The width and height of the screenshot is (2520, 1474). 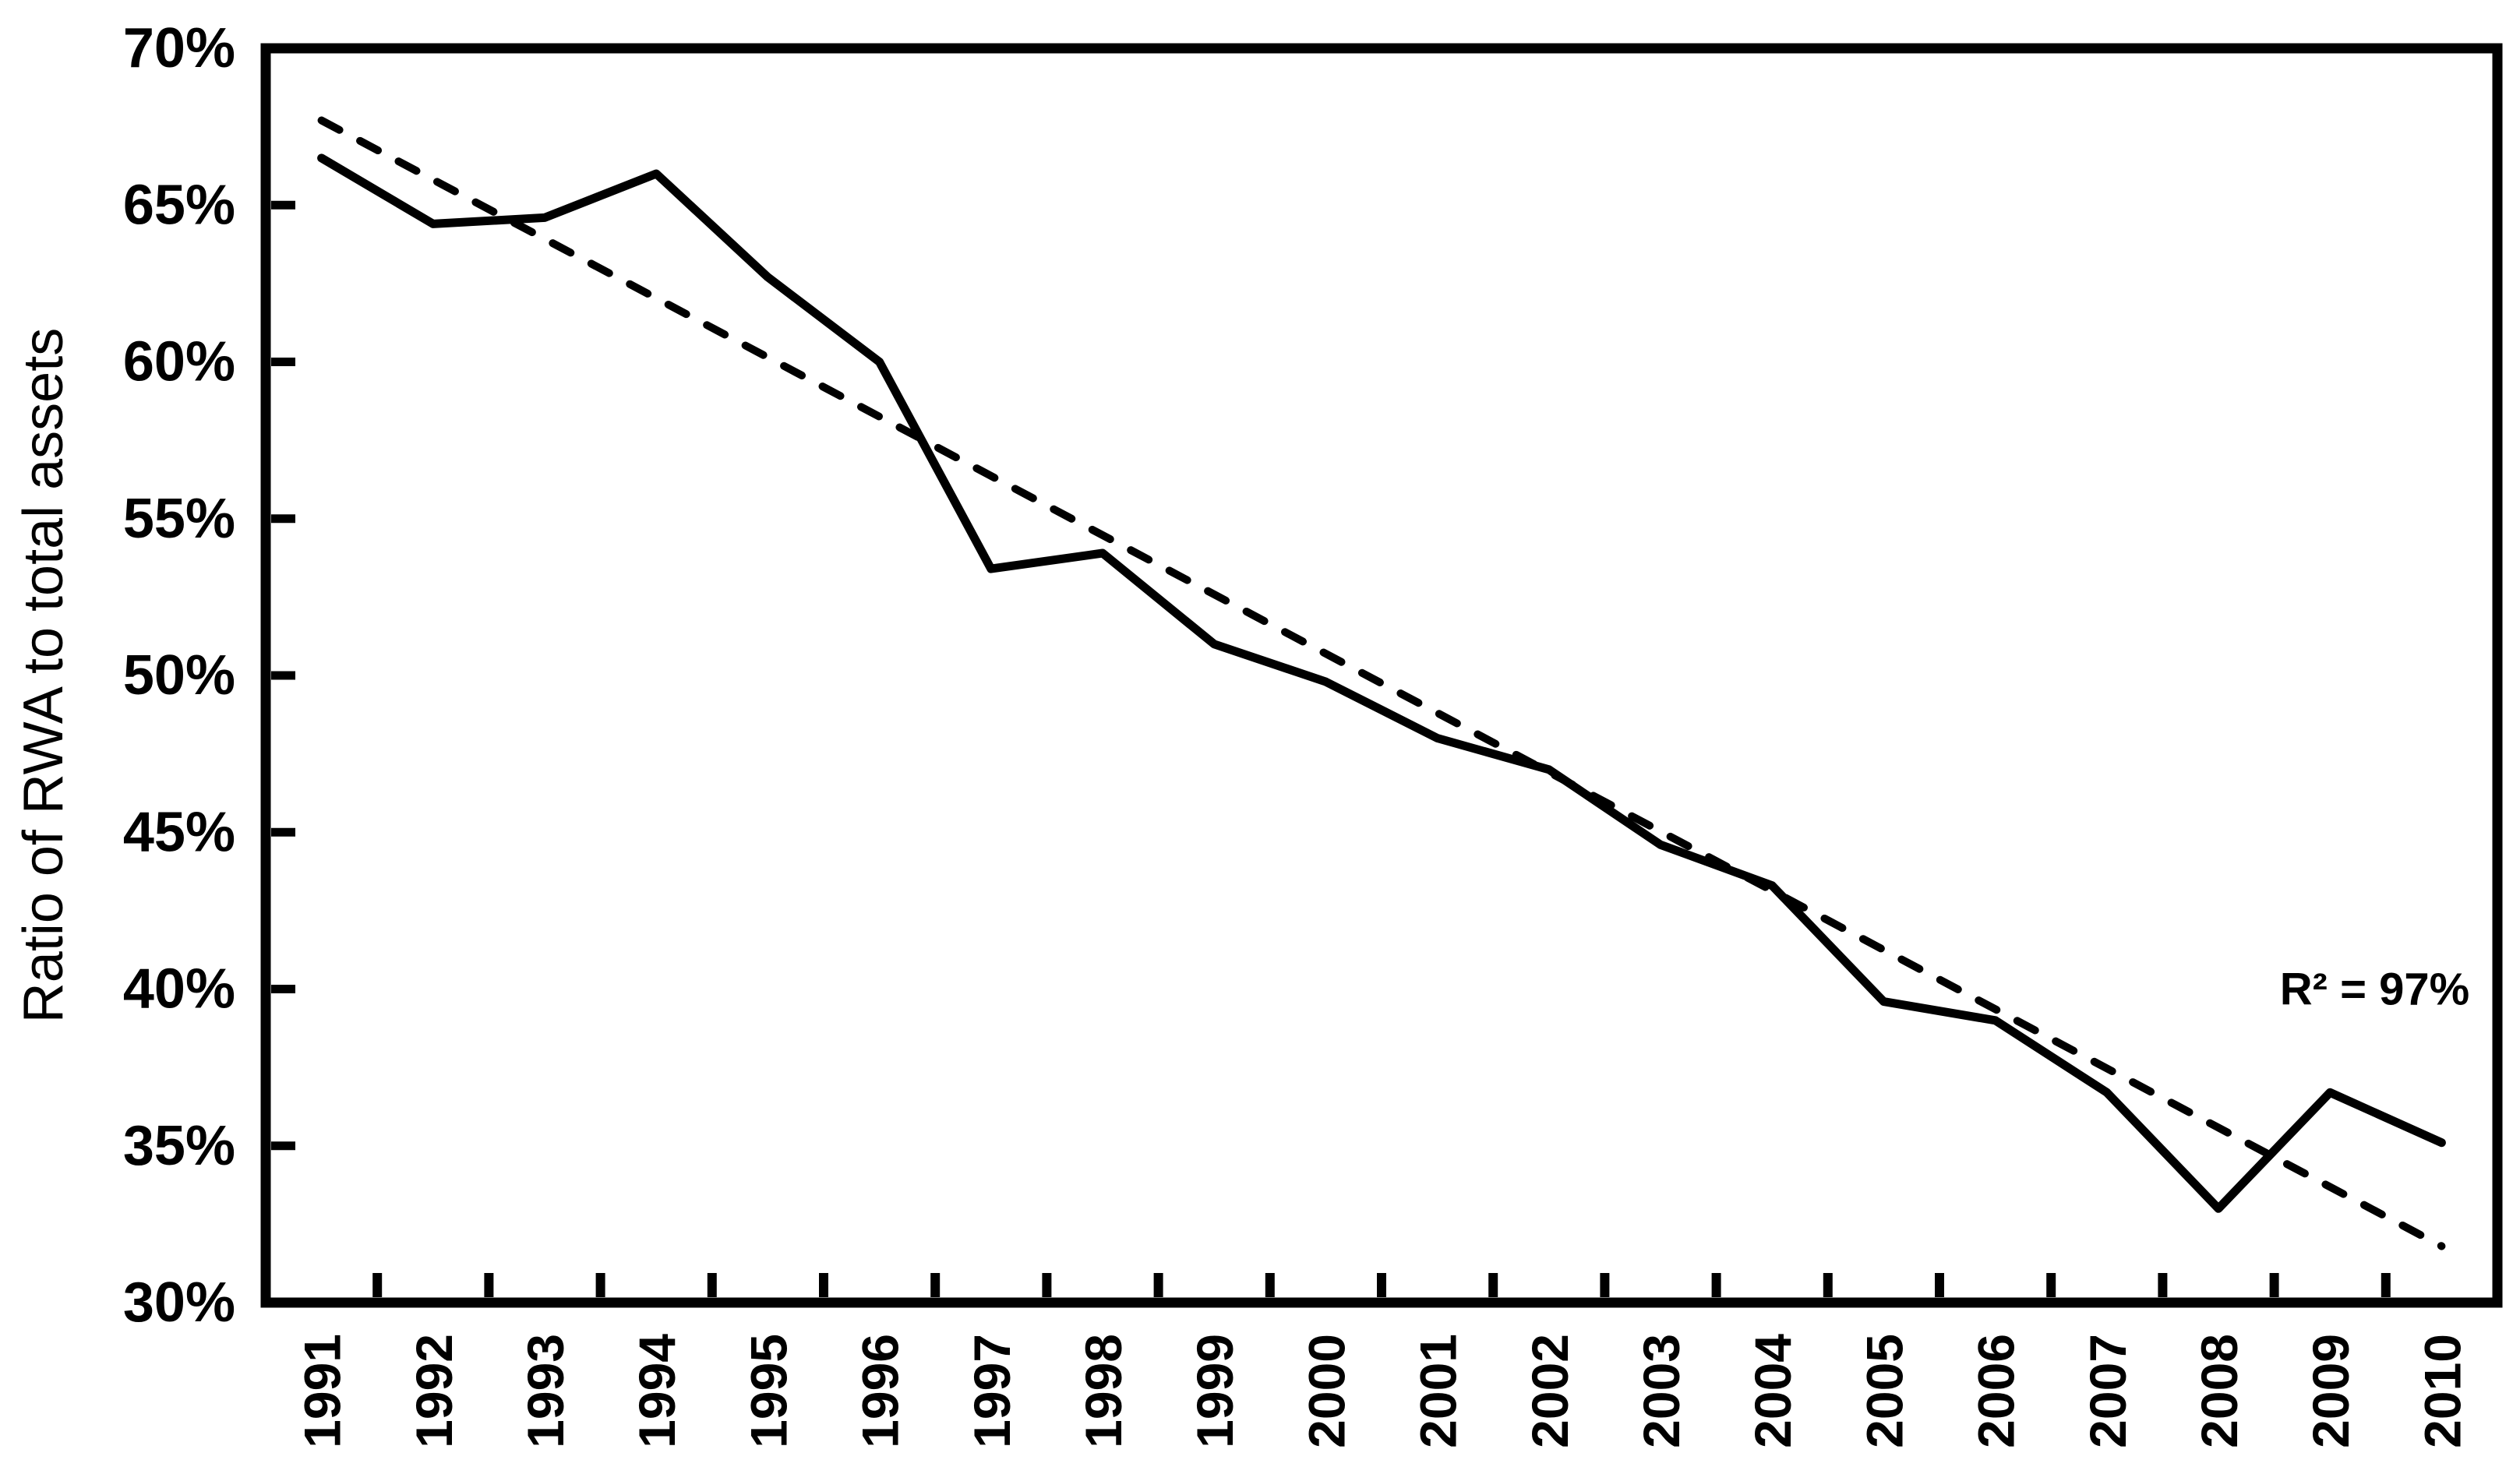 I want to click on y-axis-tick-label: 50%, so click(x=179, y=675).